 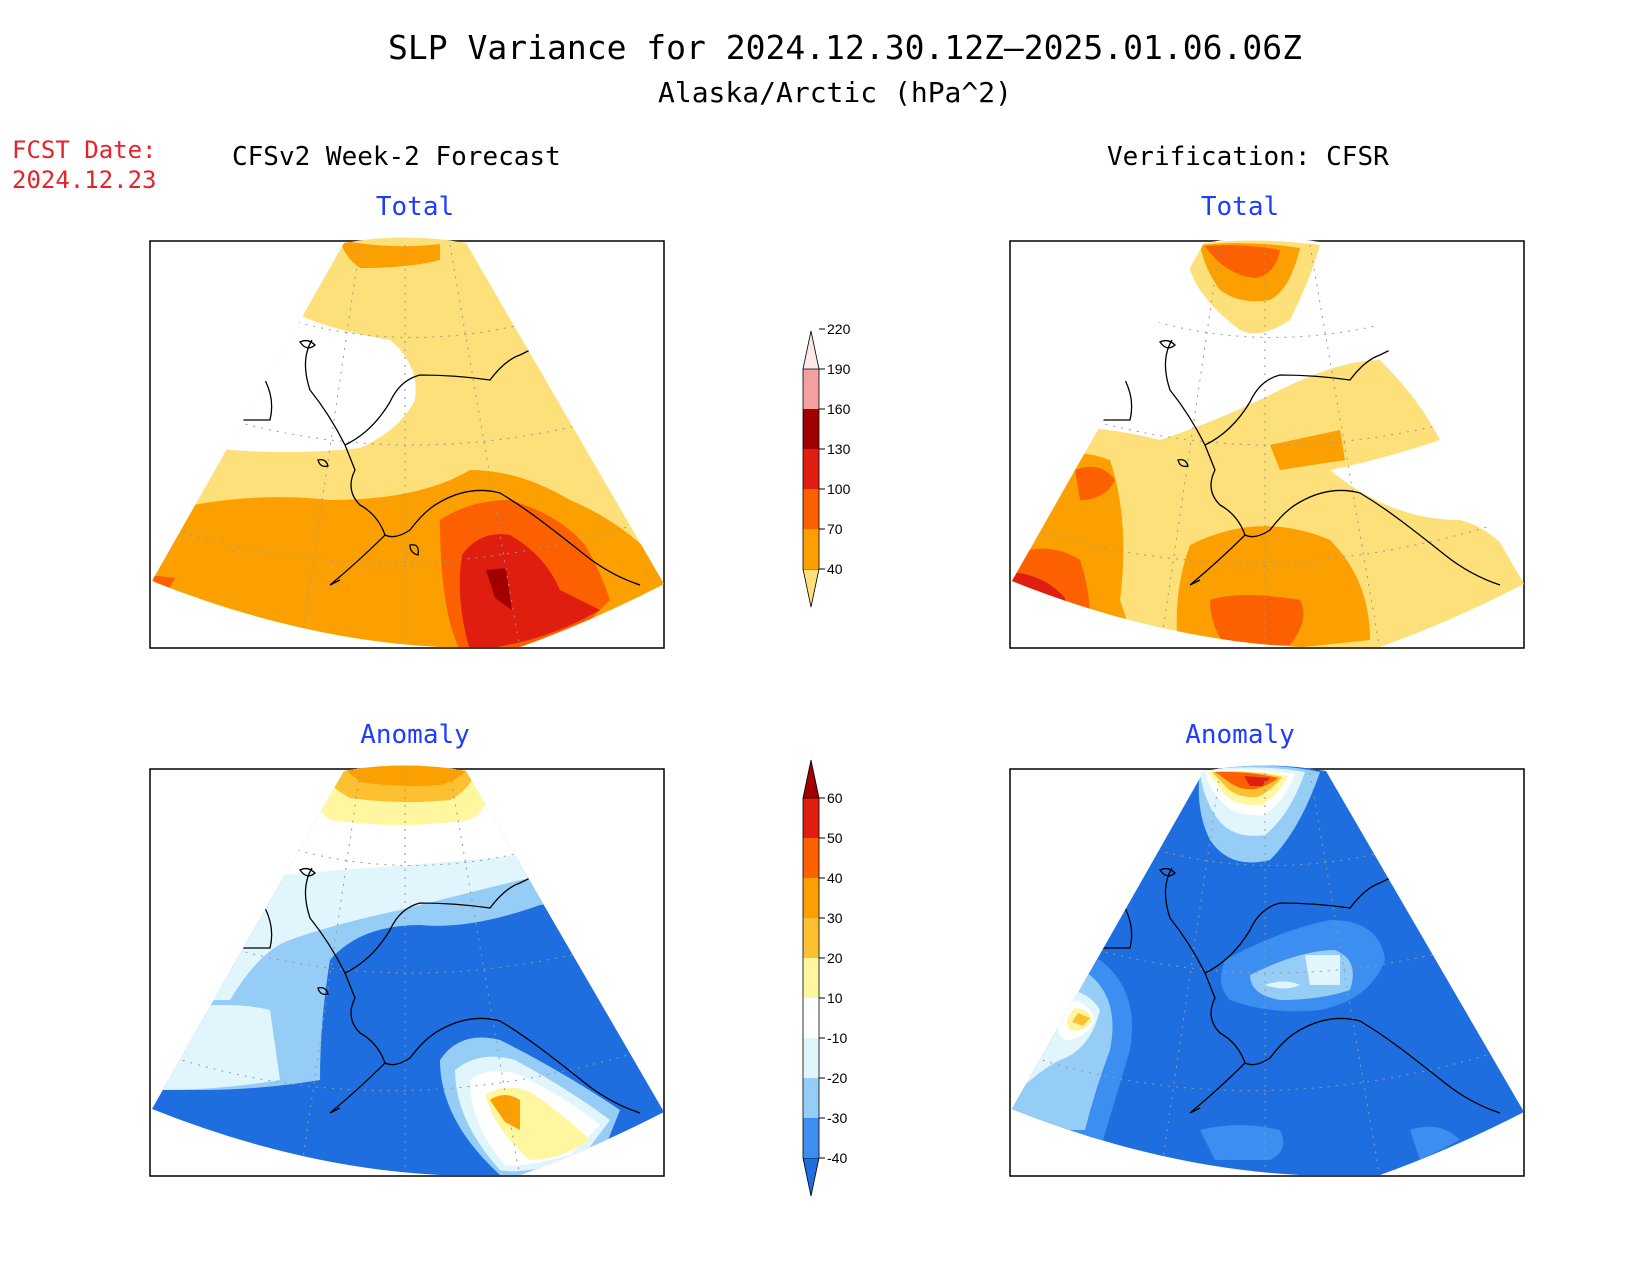 I want to click on forecast-anomaly-map, so click(x=407, y=971).